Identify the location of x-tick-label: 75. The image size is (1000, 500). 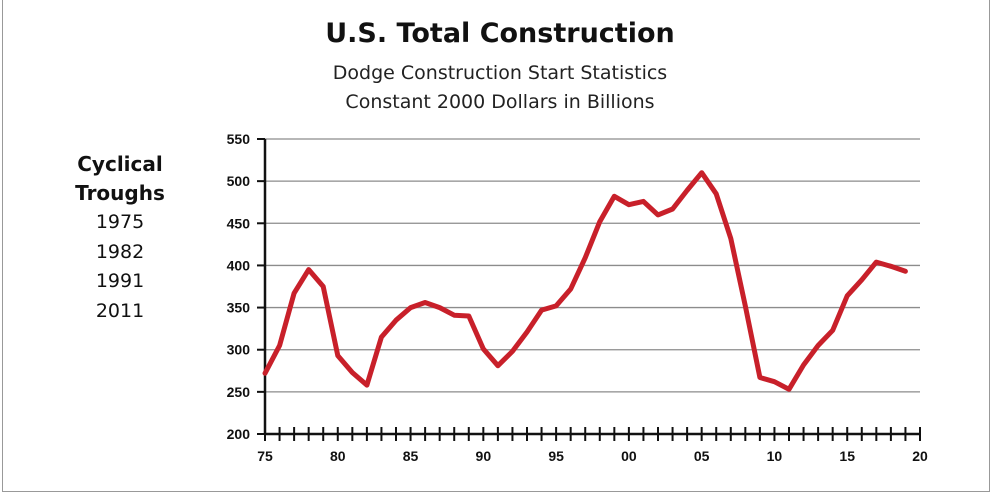
(265, 456).